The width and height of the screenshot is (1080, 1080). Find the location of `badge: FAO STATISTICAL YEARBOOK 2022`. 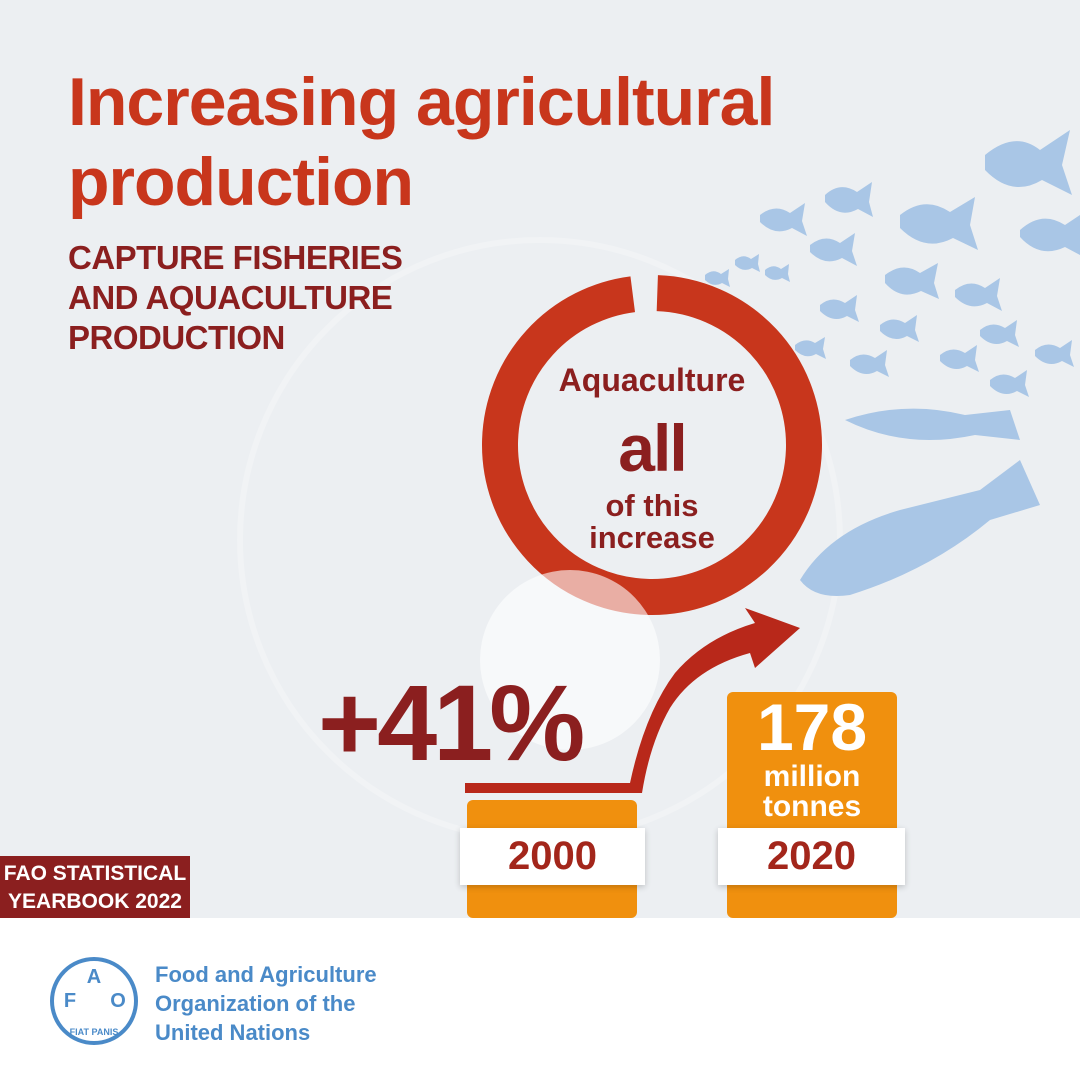

badge: FAO STATISTICAL YEARBOOK 2022 is located at coordinates (95, 887).